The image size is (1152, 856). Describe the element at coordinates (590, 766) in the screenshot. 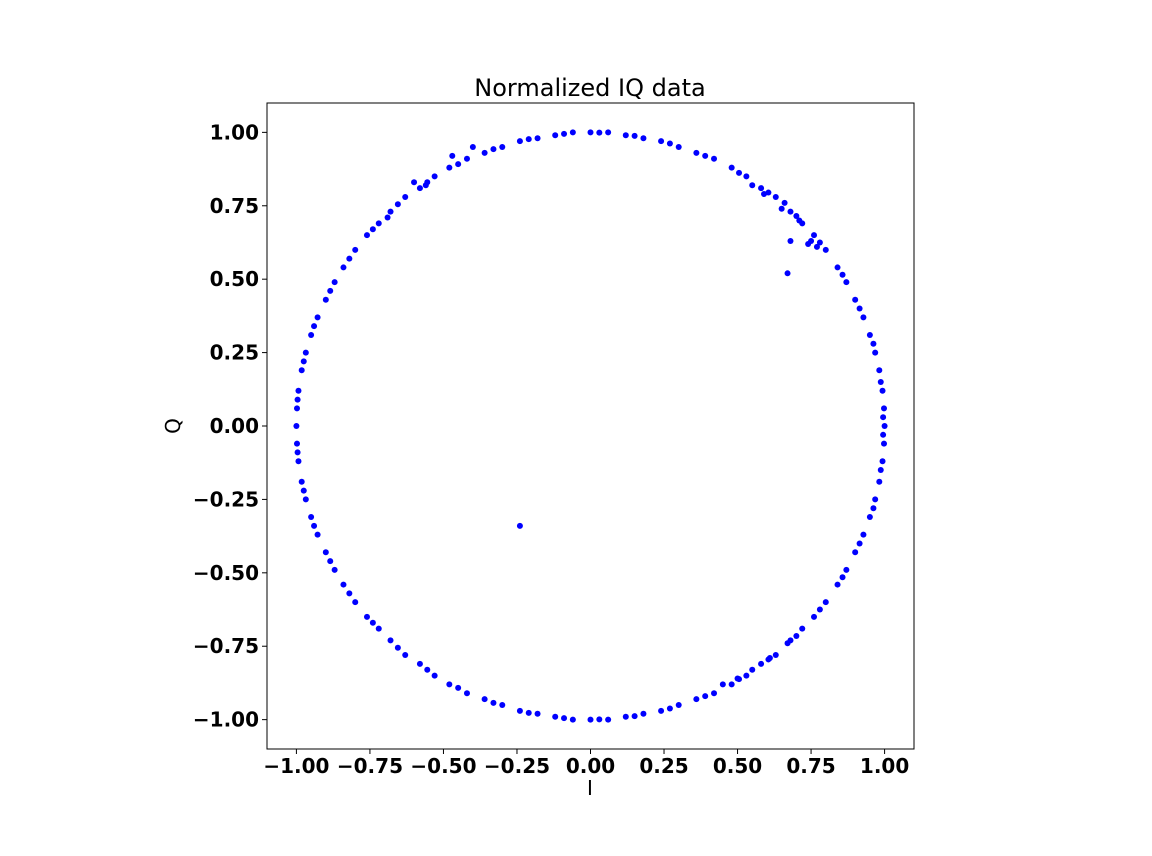

I see `x-tick-label: 0.00` at that location.